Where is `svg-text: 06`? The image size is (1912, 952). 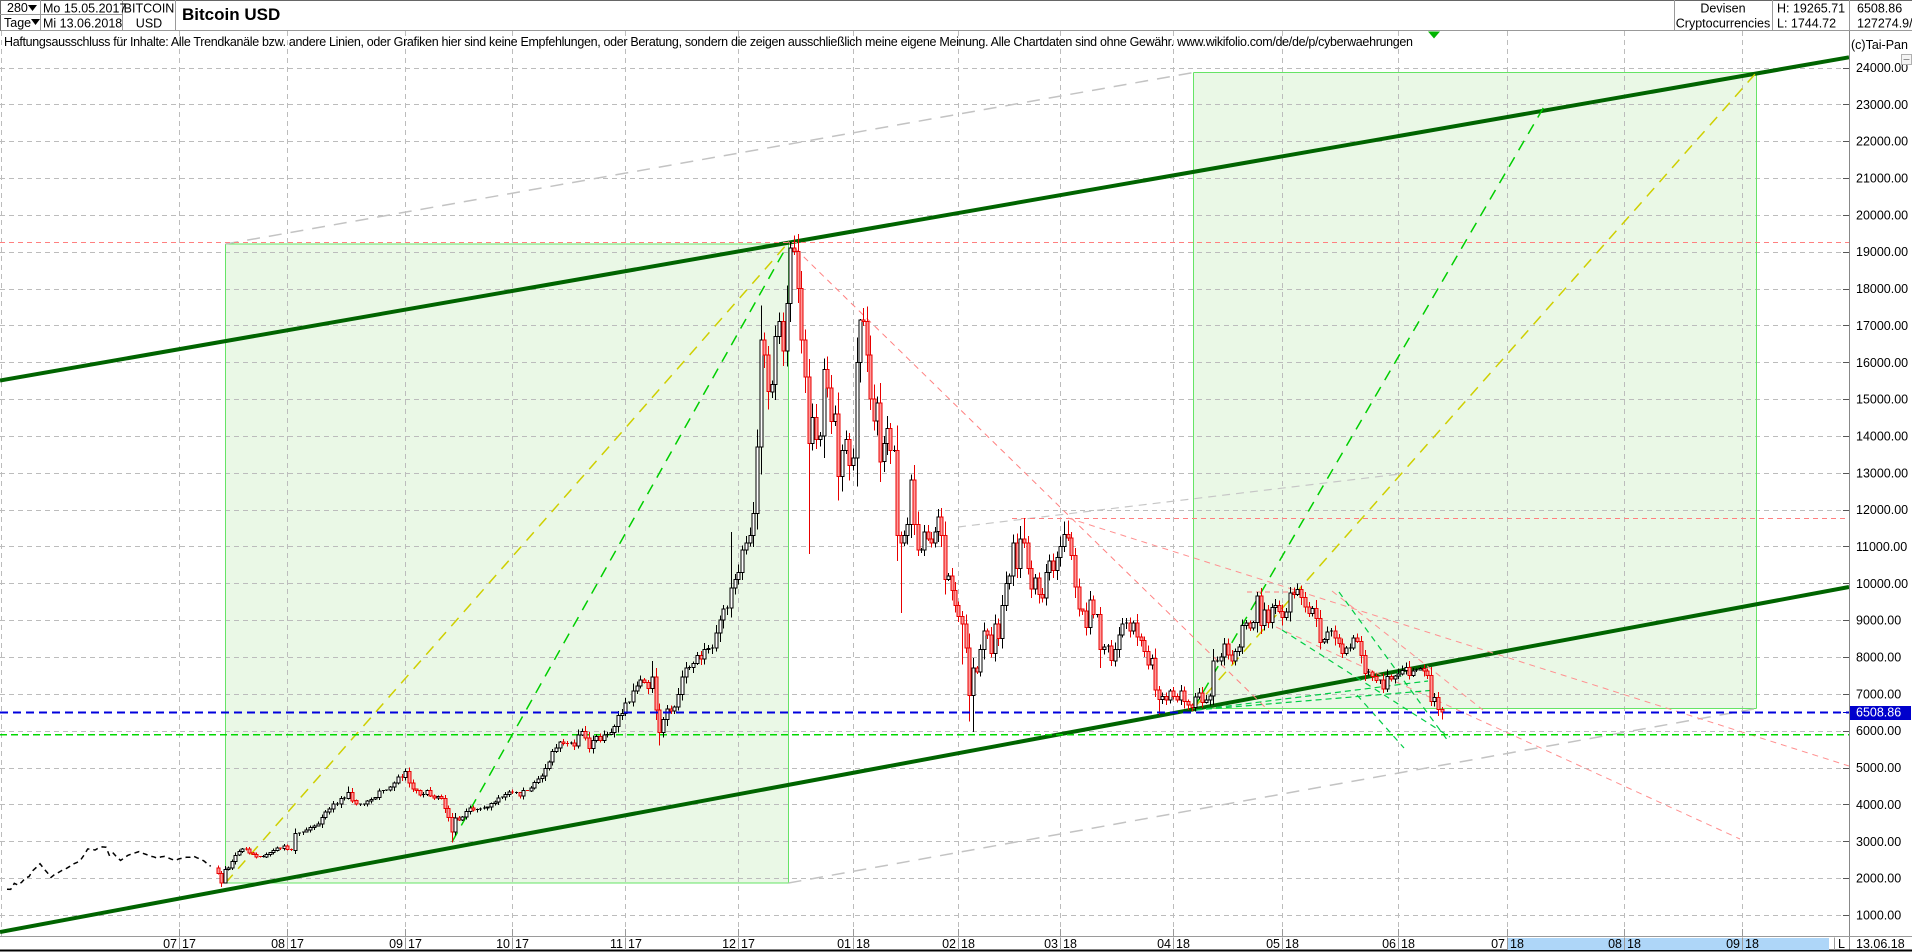 svg-text: 06 is located at coordinates (1389, 944).